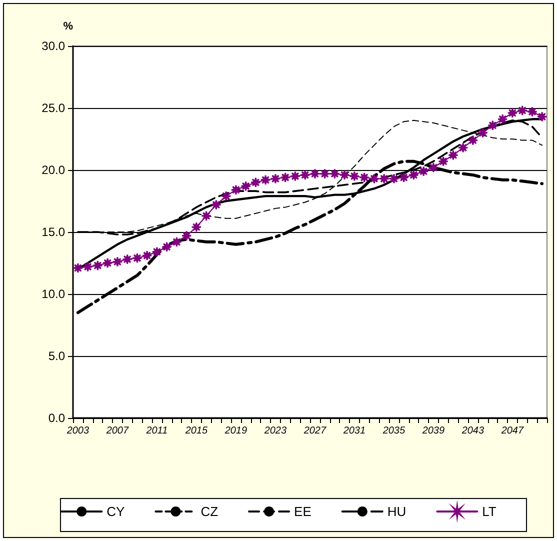 The height and width of the screenshot is (541, 557). I want to click on legend-label: LT, so click(489, 511).